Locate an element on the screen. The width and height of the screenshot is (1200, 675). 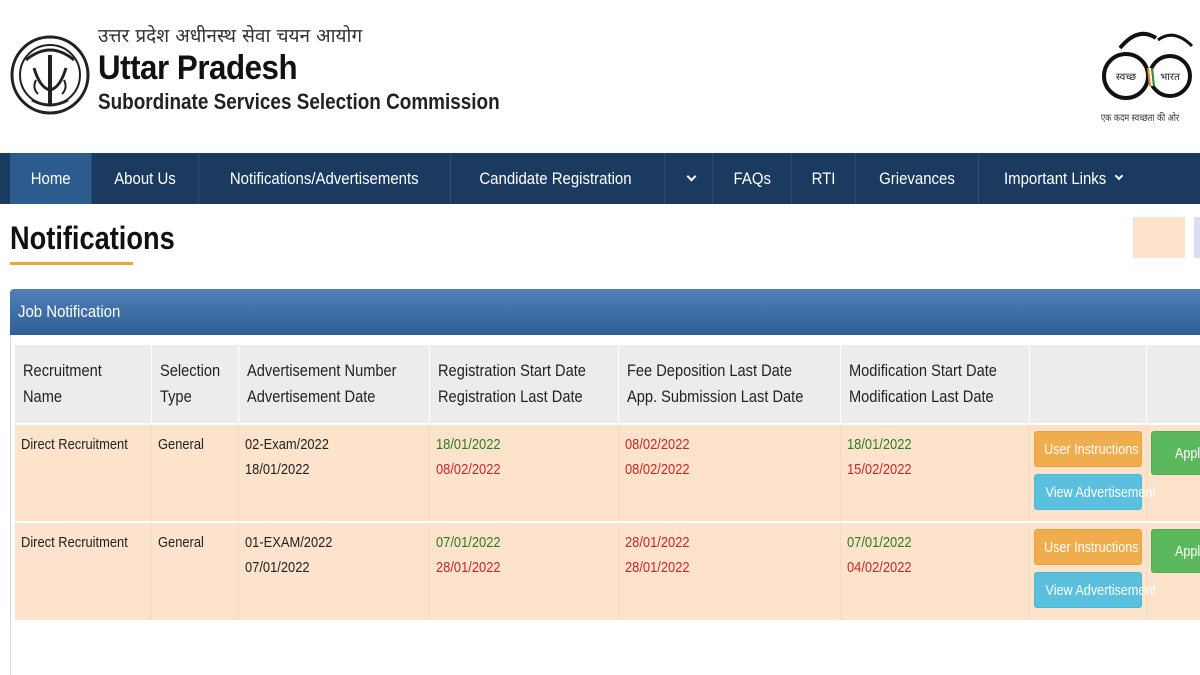
theme-swatch-lavender is located at coordinates (1197, 237).